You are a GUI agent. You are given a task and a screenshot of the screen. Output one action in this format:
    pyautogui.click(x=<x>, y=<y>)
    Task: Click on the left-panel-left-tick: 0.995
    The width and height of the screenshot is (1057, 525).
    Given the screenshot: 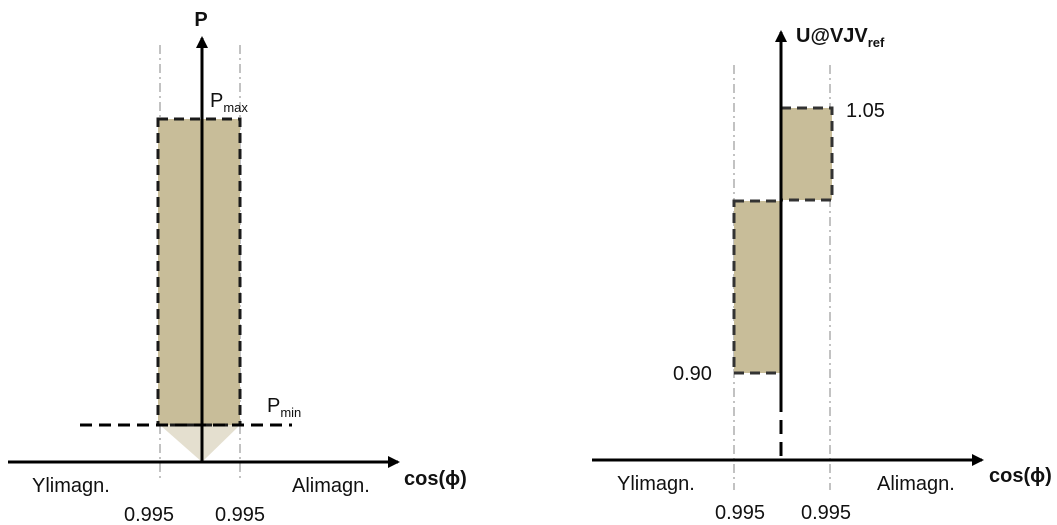 What is the action you would take?
    pyautogui.click(x=149, y=514)
    